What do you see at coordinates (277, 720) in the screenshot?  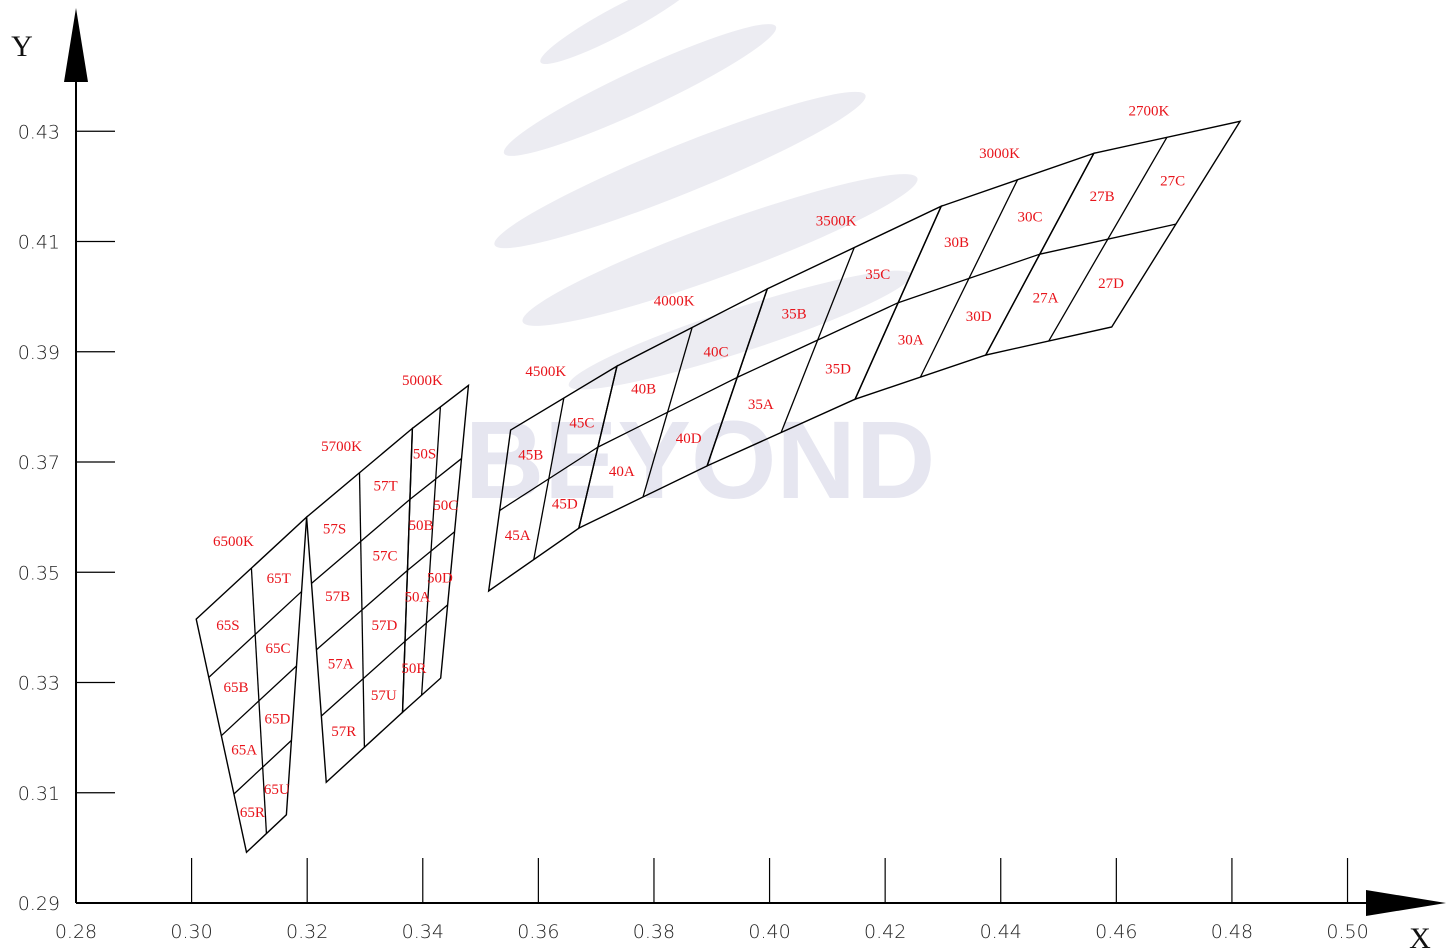 I see `bin-label: 65D` at bounding box center [277, 720].